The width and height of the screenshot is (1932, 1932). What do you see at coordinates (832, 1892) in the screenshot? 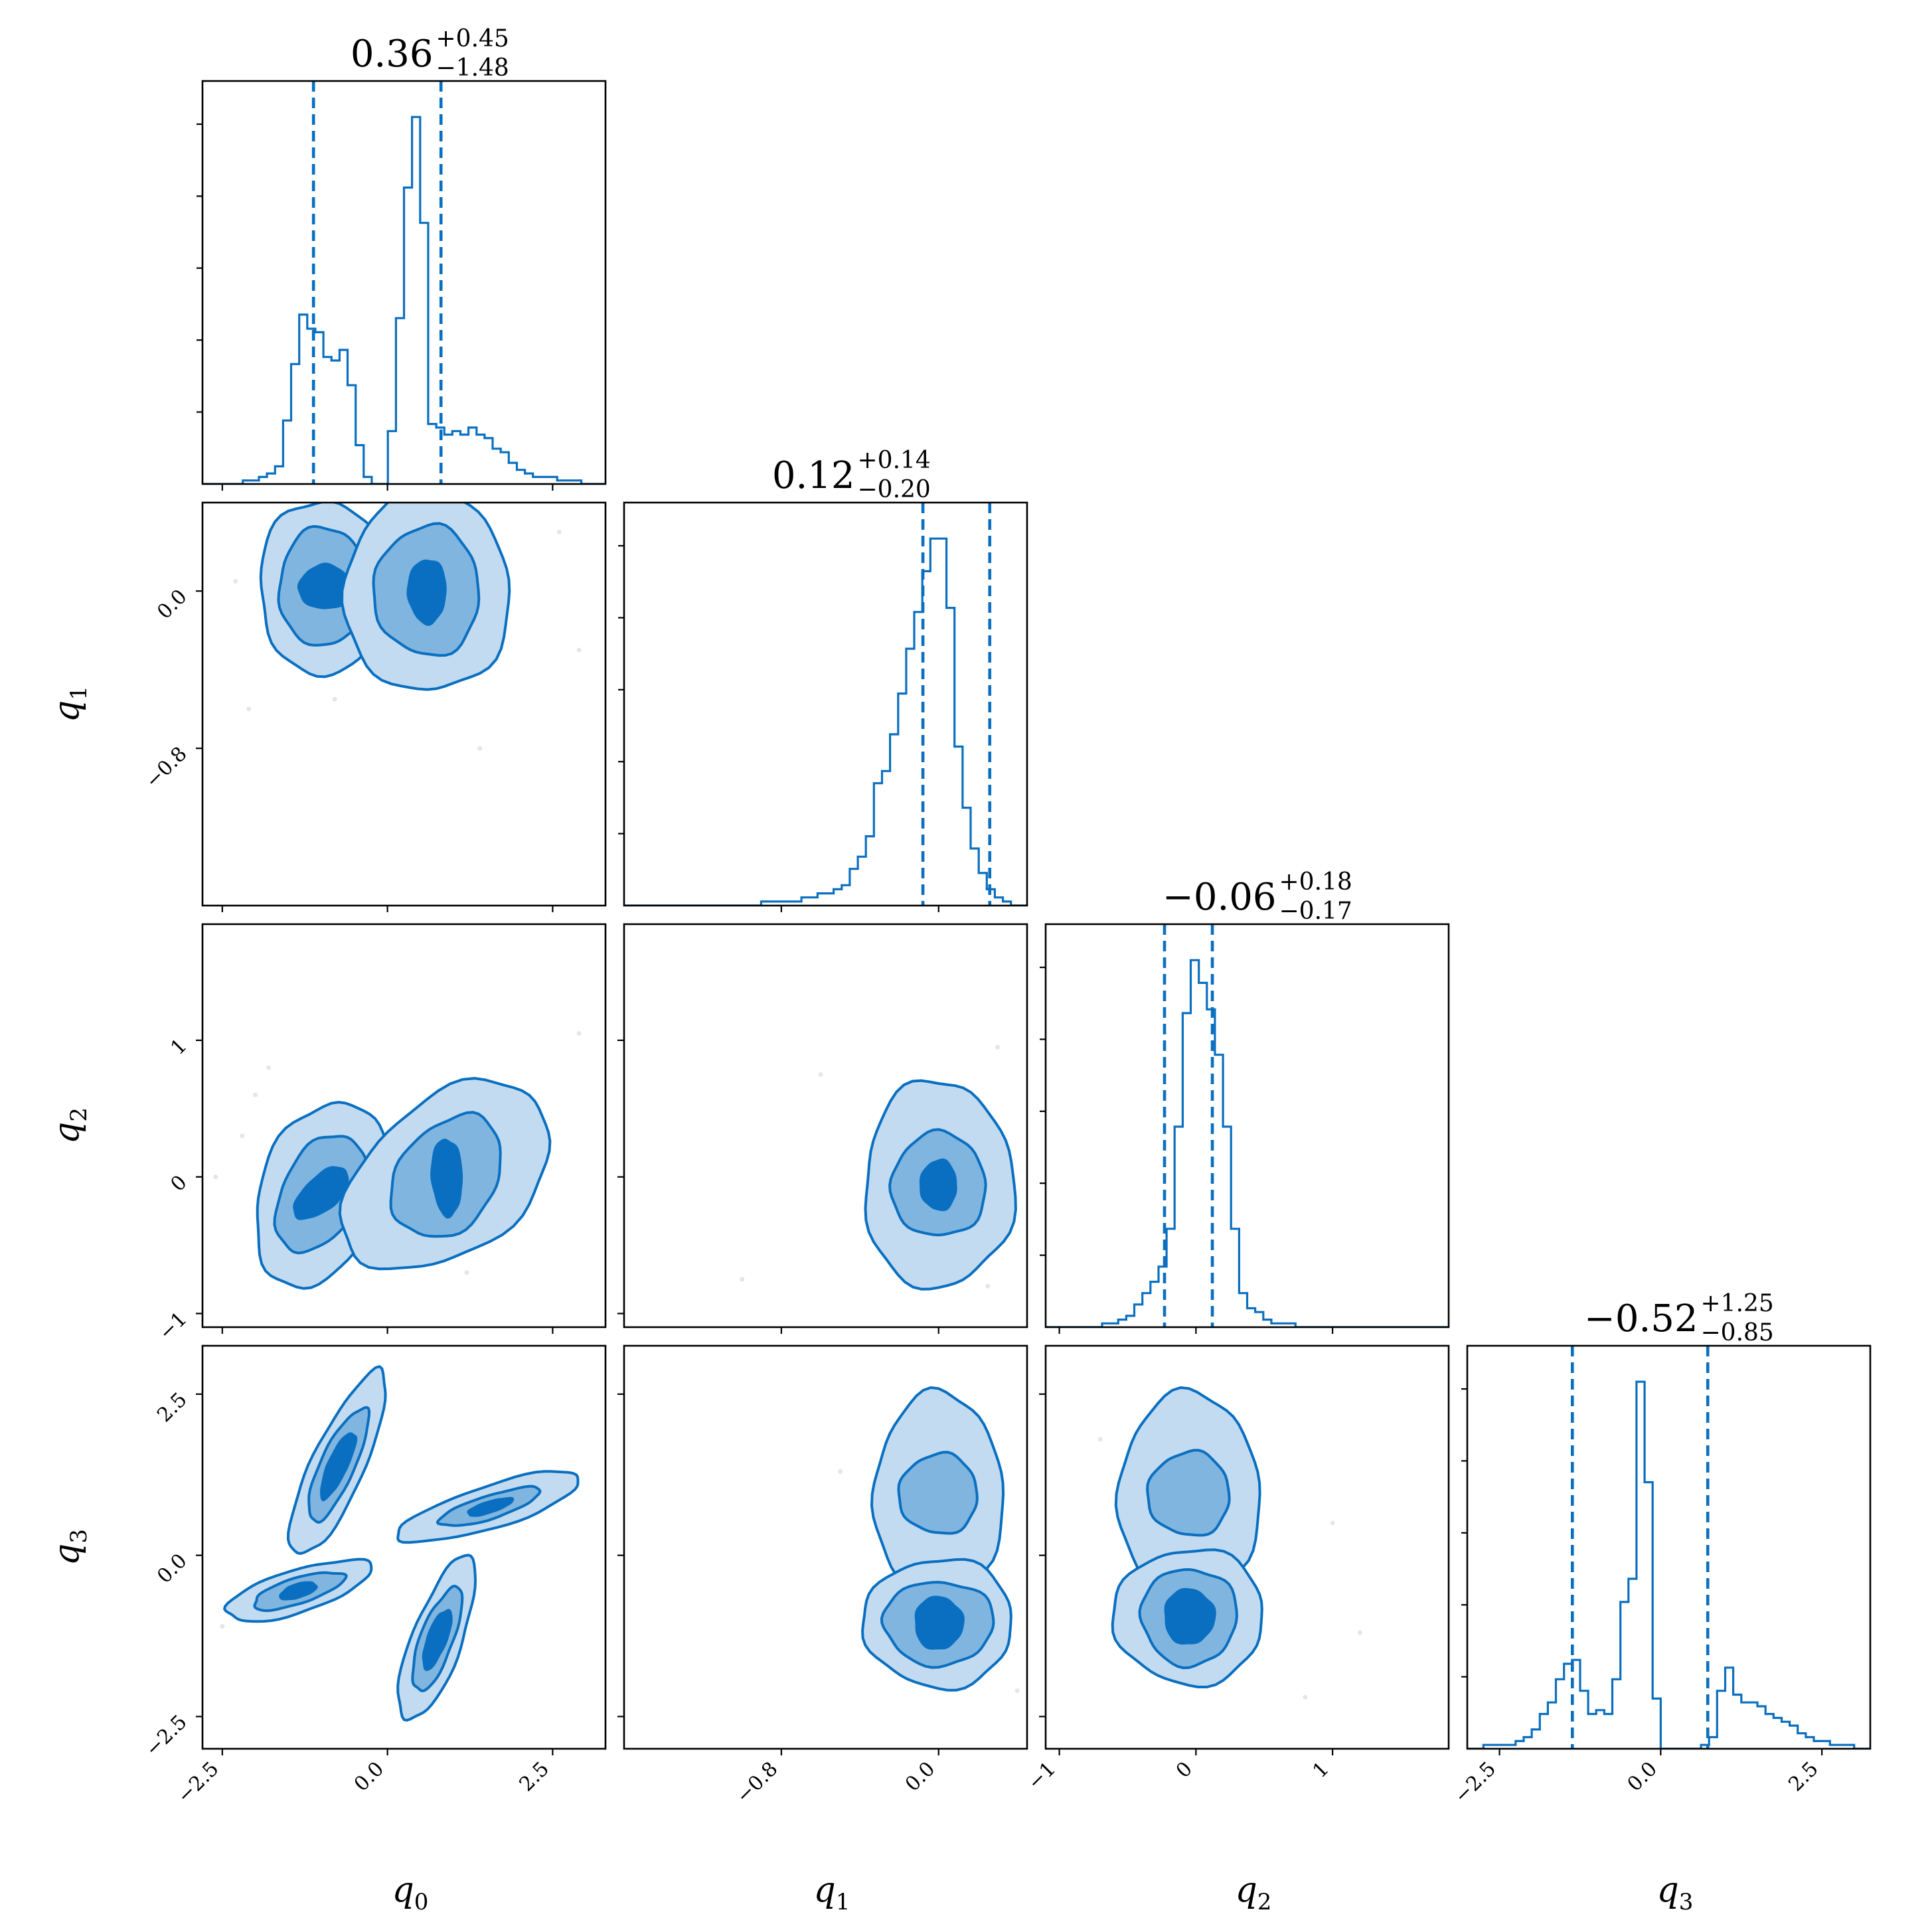
I see `x-axis-label: q1` at bounding box center [832, 1892].